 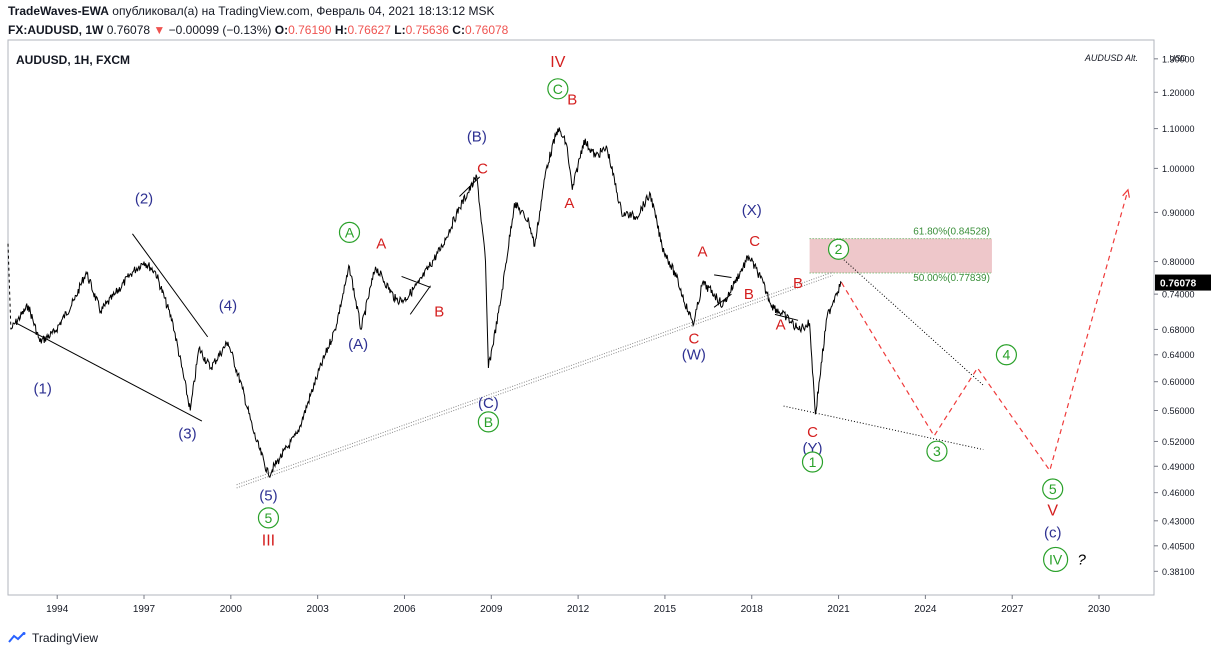 What do you see at coordinates (1052, 510) in the screenshot?
I see `wave-label: V` at bounding box center [1052, 510].